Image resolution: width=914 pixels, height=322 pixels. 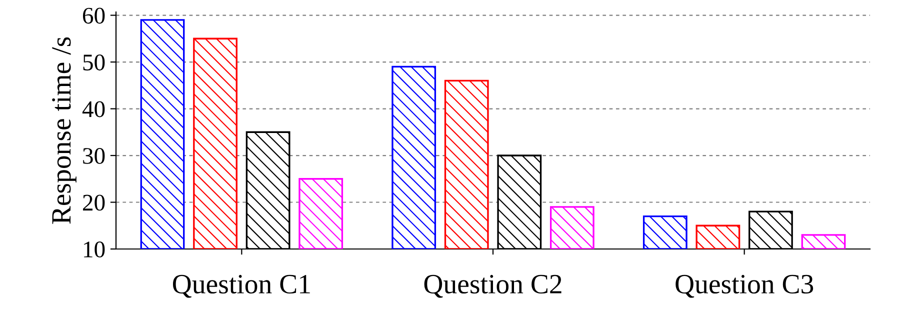 I want to click on x-tick-label: Question C3, so click(x=745, y=286).